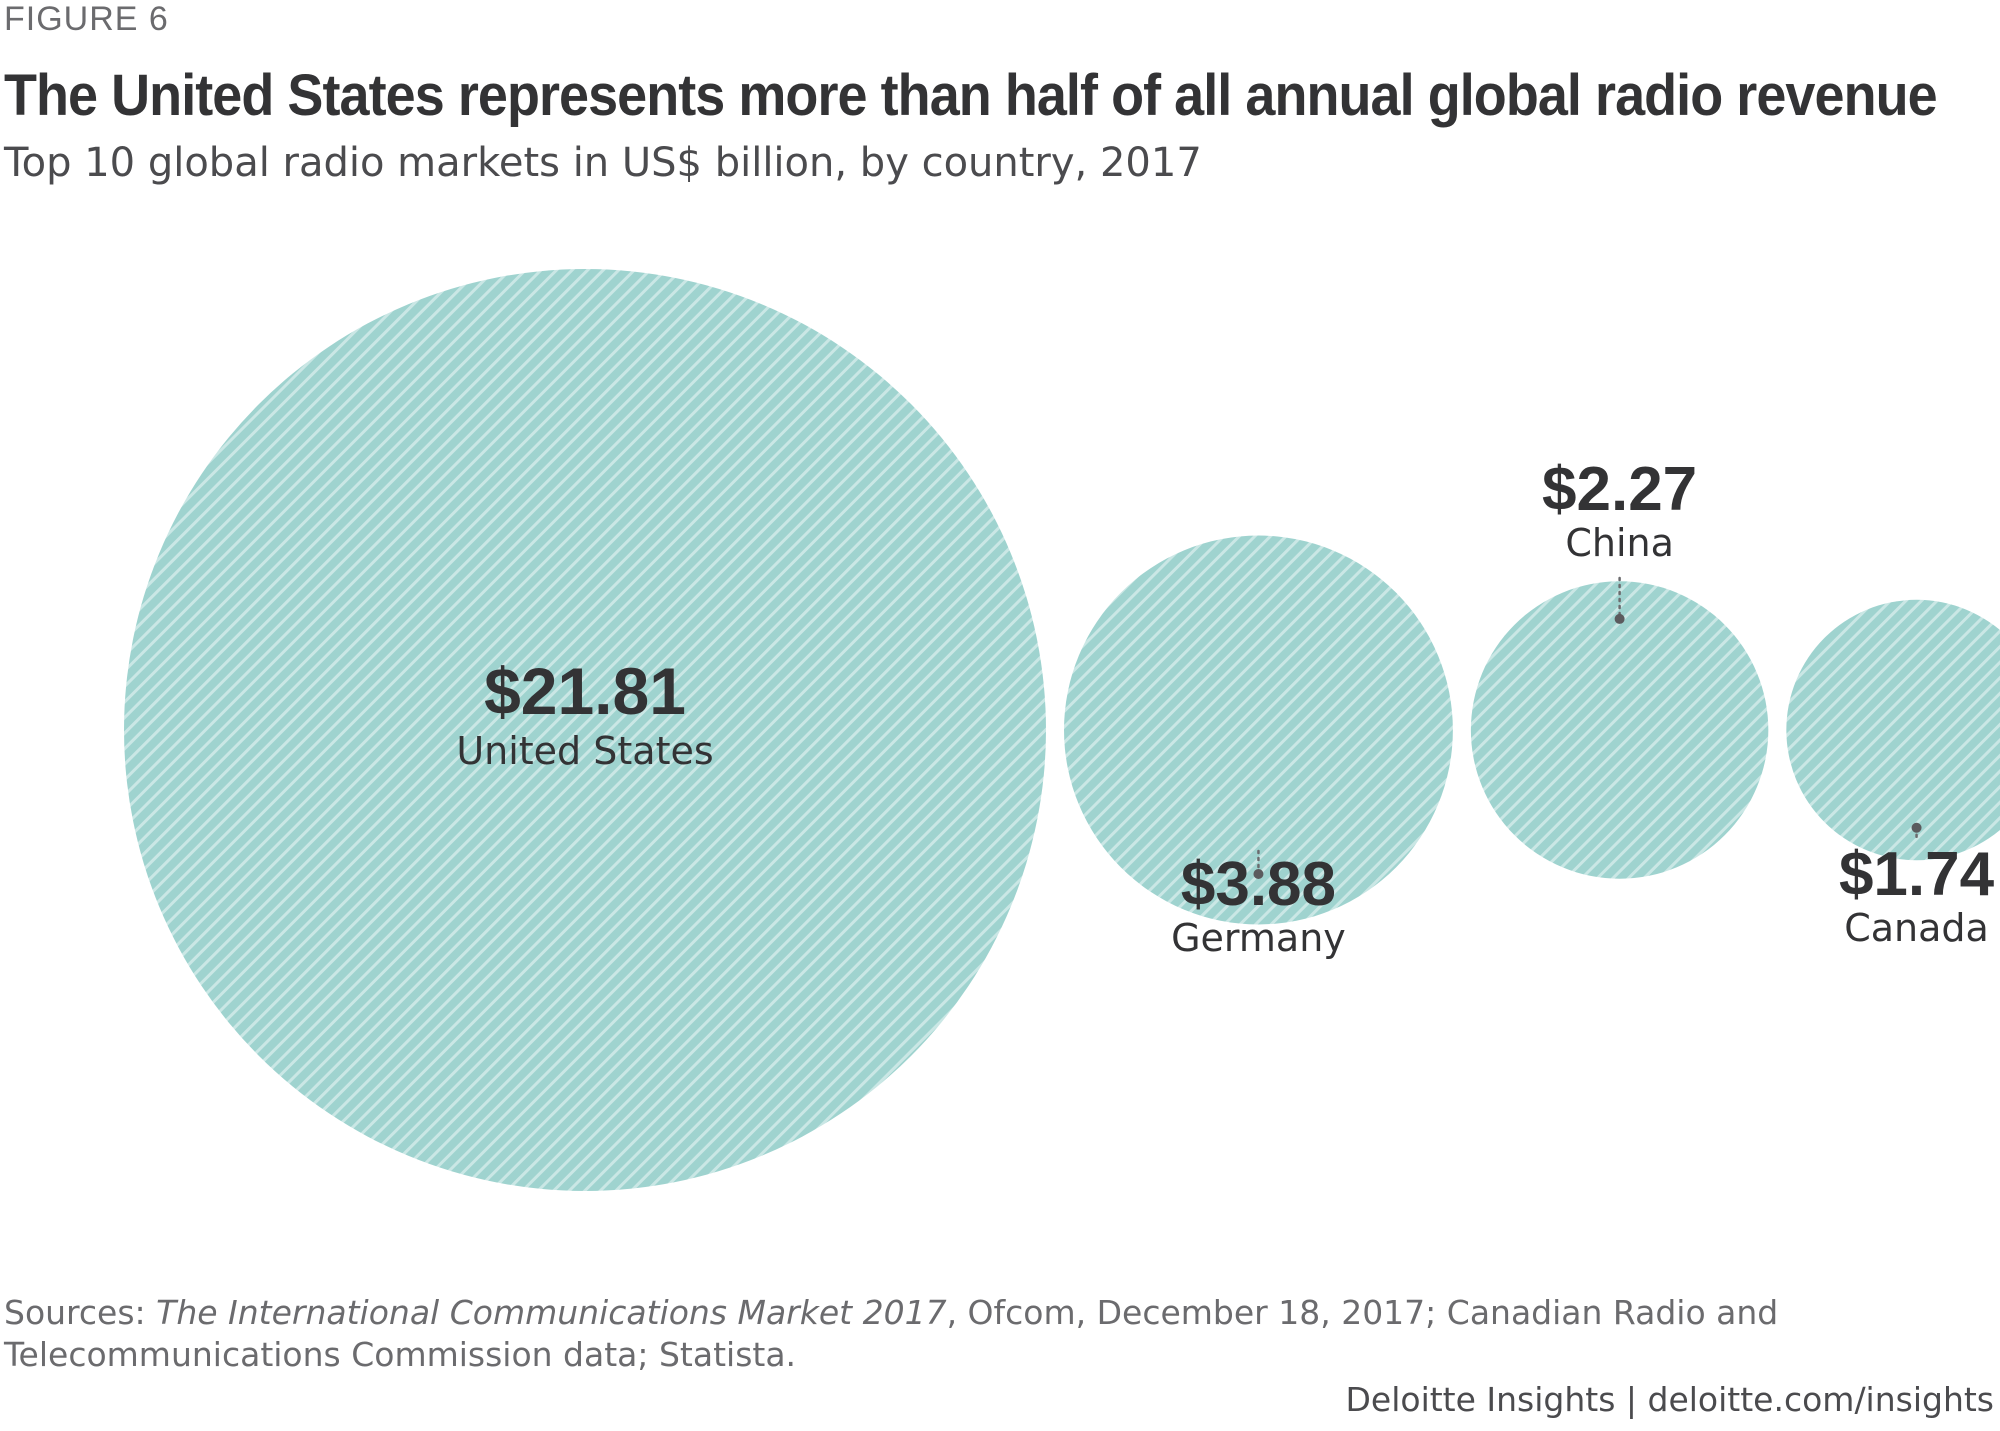 The height and width of the screenshot is (1431, 2000). I want to click on leader-dot-china, so click(1619, 618).